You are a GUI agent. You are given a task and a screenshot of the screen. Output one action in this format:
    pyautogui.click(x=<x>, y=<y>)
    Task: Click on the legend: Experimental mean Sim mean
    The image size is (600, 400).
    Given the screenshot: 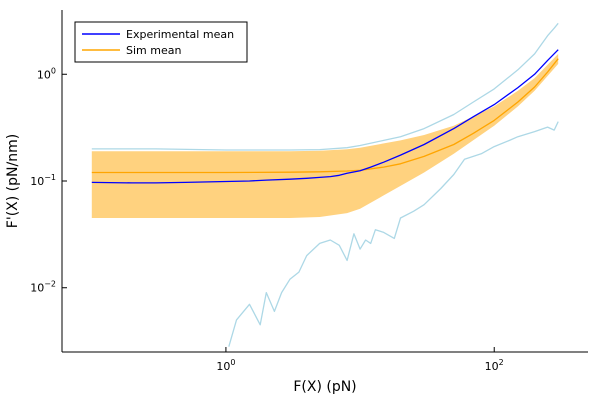 What is the action you would take?
    pyautogui.click(x=161, y=42)
    